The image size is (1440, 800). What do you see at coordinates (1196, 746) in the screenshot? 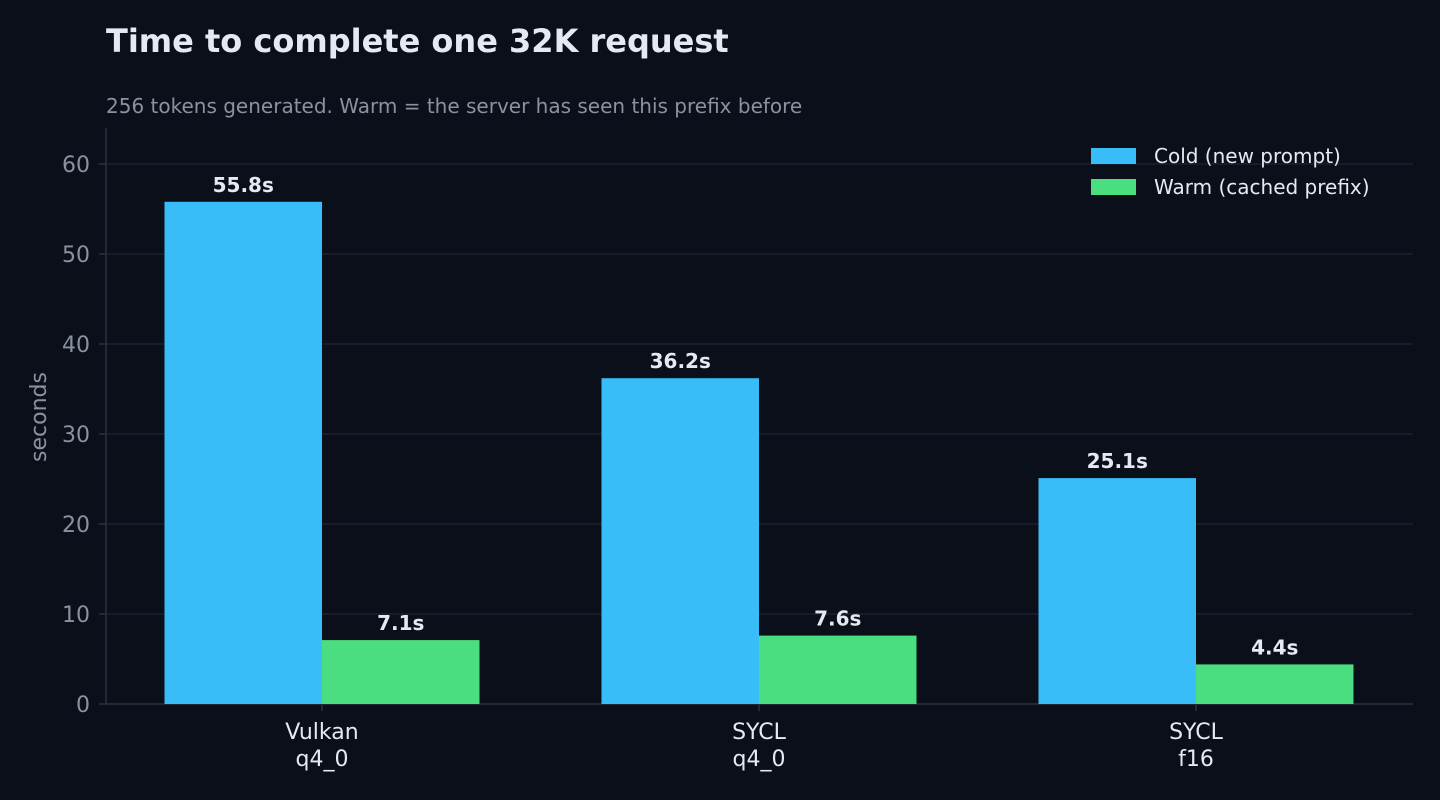
I see `x-tick-label: SYCL f16` at bounding box center [1196, 746].